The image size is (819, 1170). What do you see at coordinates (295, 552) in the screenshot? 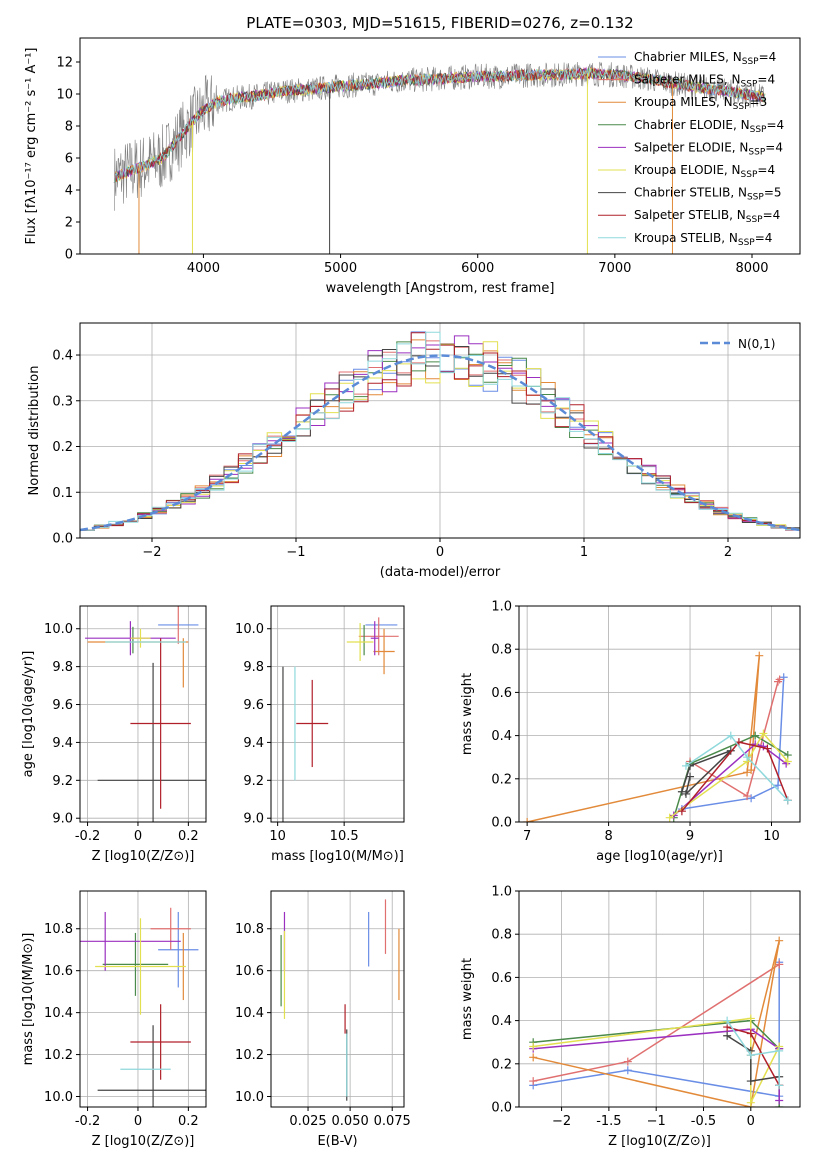
I see `x-tick-label: −1` at bounding box center [295, 552].